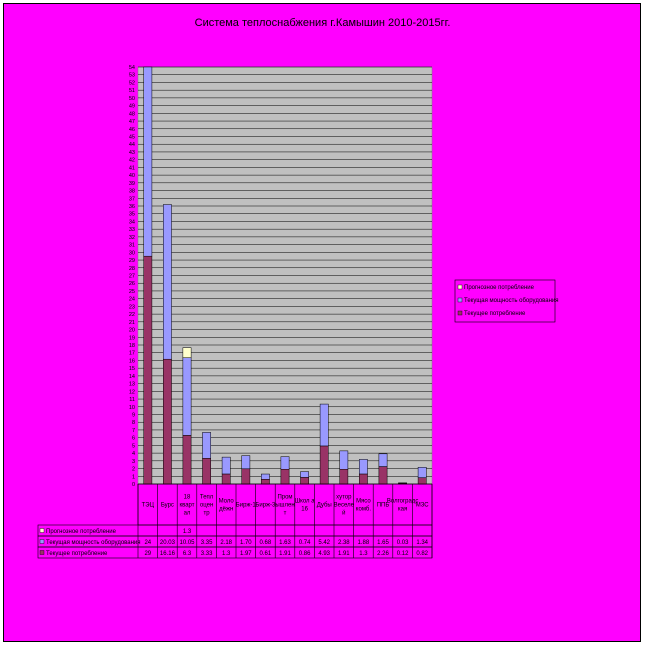  Describe the element at coordinates (284, 498) in the screenshot. I see `category-label: Пром` at that location.